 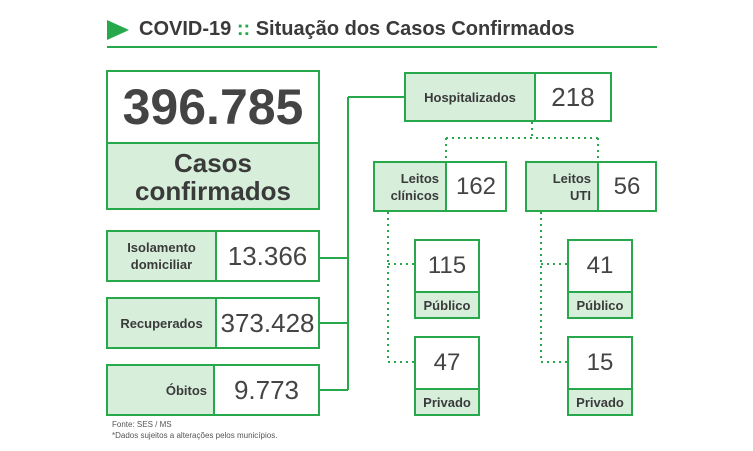 I want to click on isolation-card: Isolamento domiciliar 13.366, so click(x=213, y=256).